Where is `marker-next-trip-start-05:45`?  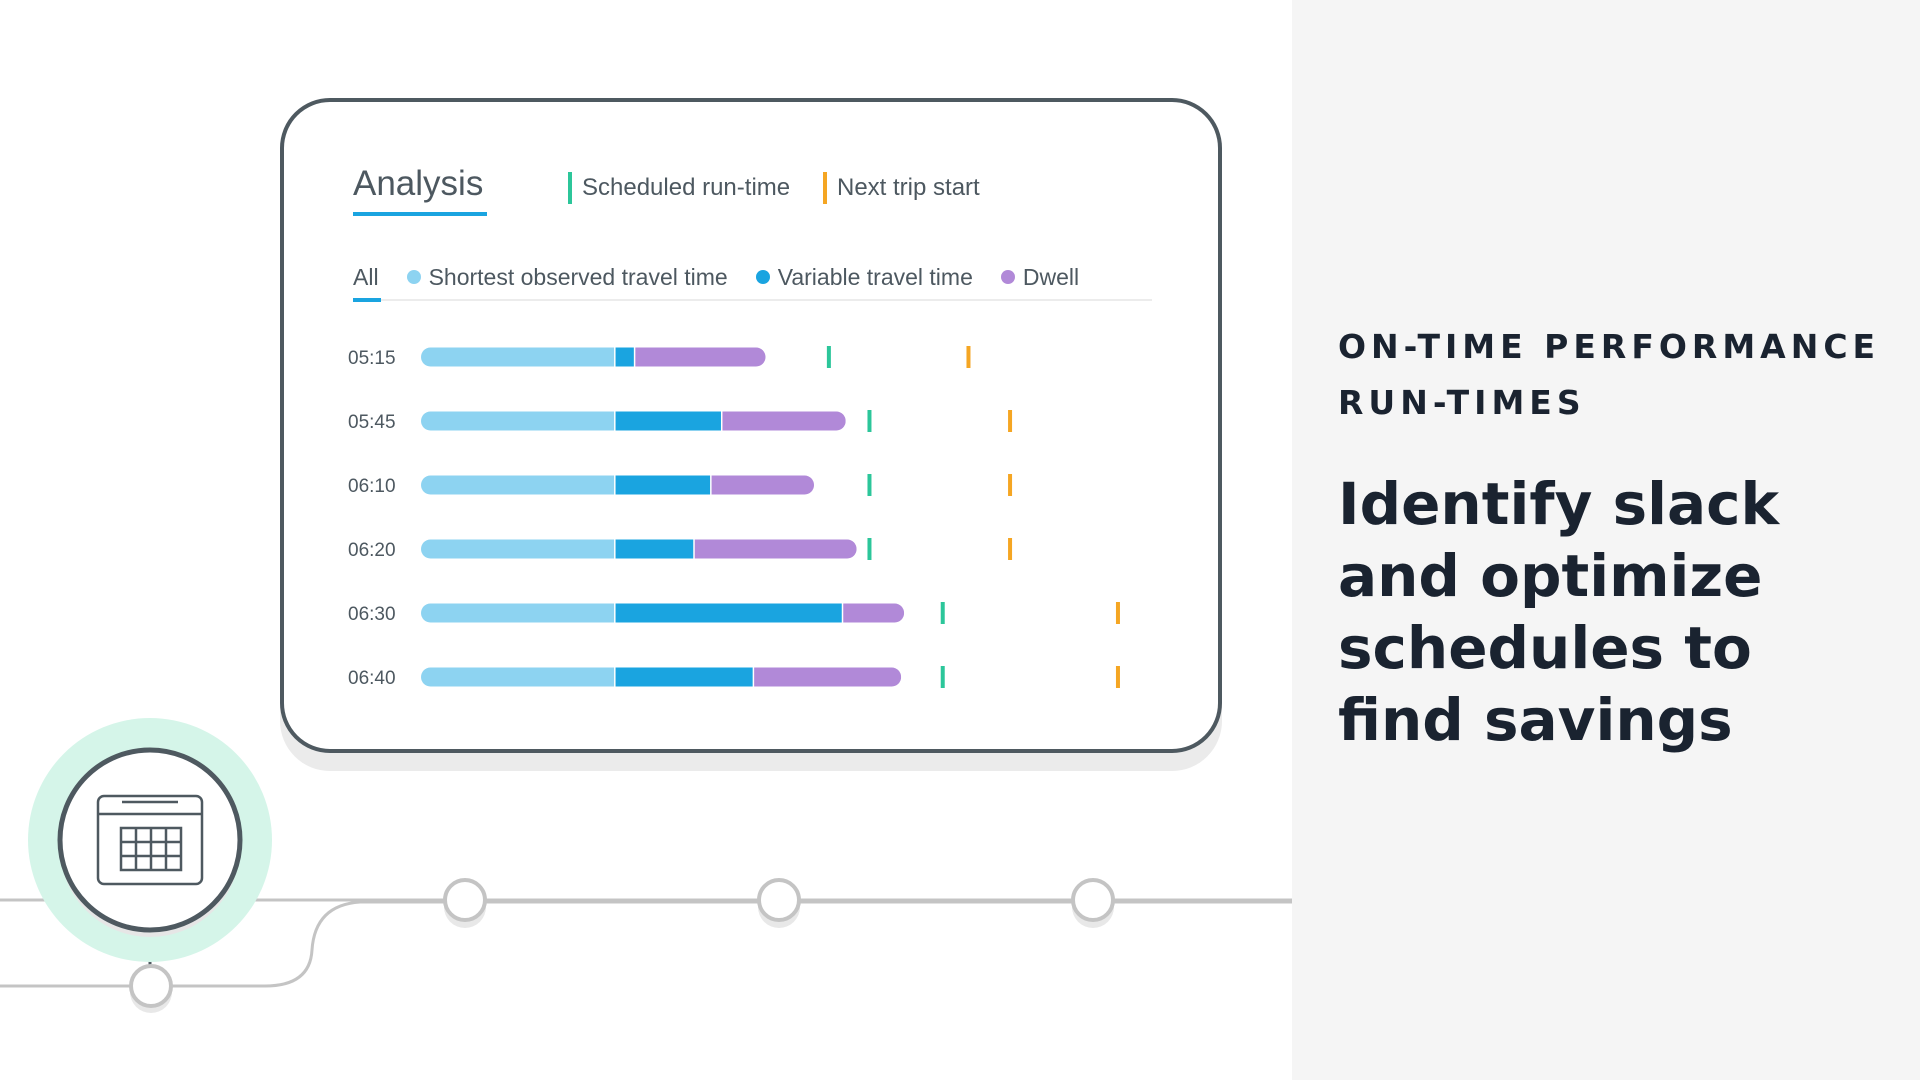
marker-next-trip-start-05:45 is located at coordinates (1010, 421).